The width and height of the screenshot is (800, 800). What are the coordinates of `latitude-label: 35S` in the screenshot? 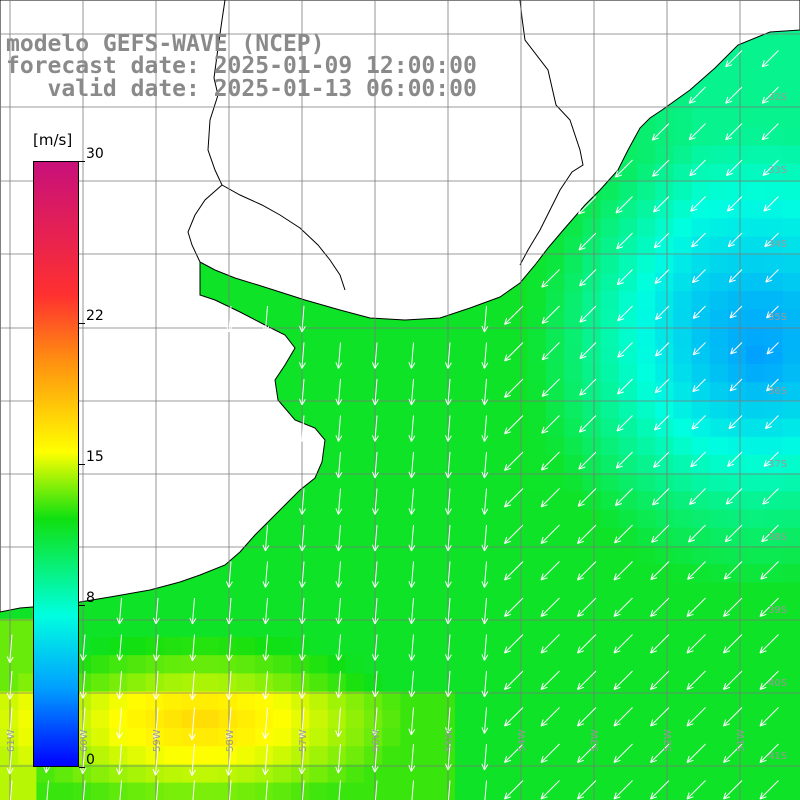 It's located at (777, 317).